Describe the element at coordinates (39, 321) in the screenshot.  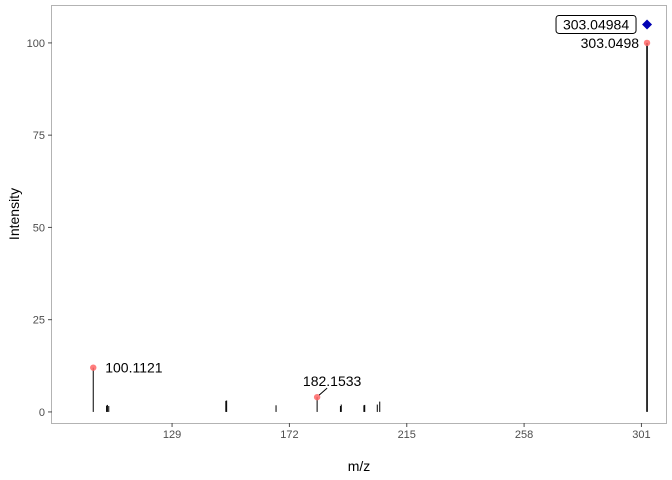
I see `y-tick-label: 25` at that location.